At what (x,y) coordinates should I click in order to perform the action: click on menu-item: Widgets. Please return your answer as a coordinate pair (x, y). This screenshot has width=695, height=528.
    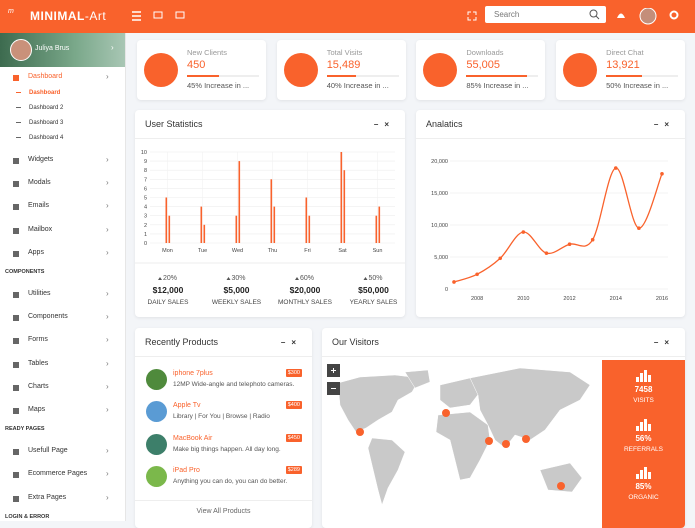
    Looking at the image, I should click on (41, 159).